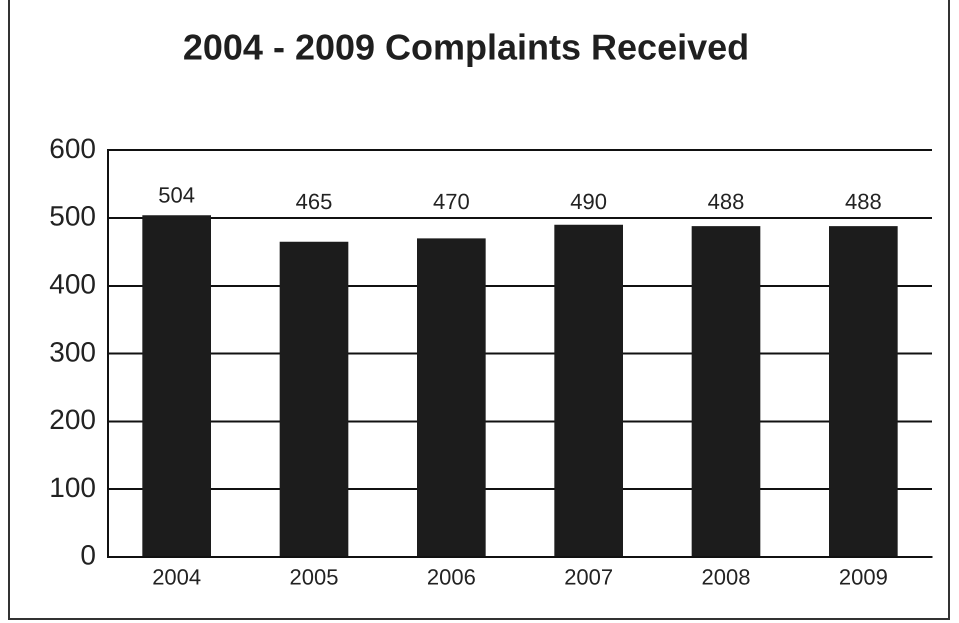  What do you see at coordinates (589, 201) in the screenshot?
I see `data-label: 490` at bounding box center [589, 201].